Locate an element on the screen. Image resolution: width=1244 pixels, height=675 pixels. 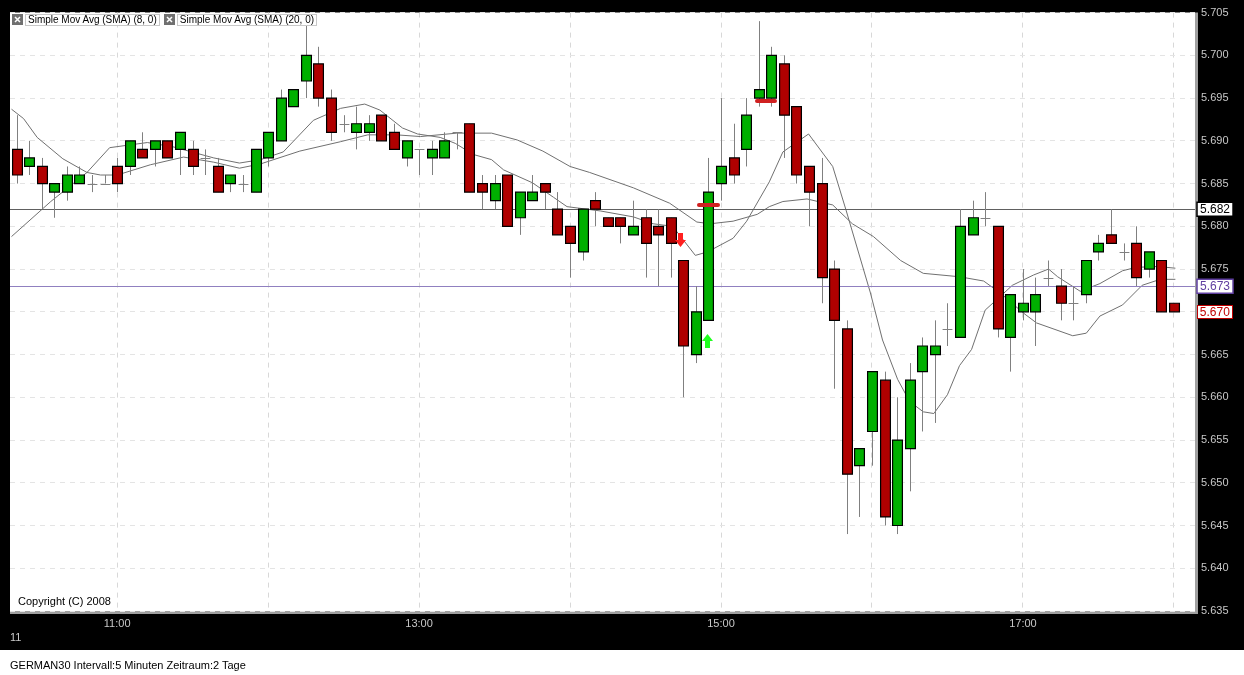
y-tick-label: 5.650 is located at coordinates (1215, 481).